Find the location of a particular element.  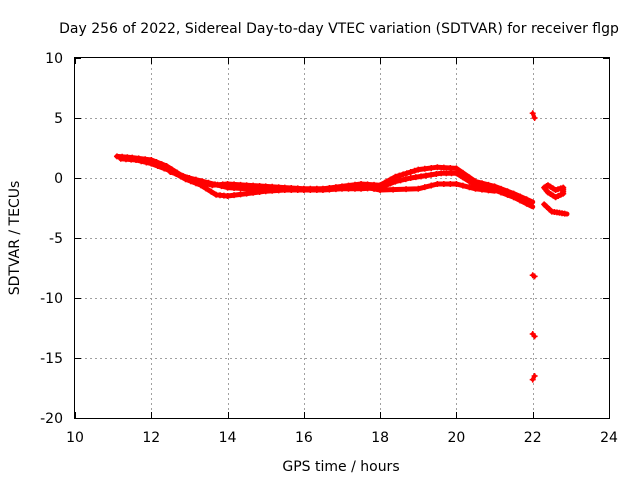

x-tick-label: 20 is located at coordinates (457, 438).